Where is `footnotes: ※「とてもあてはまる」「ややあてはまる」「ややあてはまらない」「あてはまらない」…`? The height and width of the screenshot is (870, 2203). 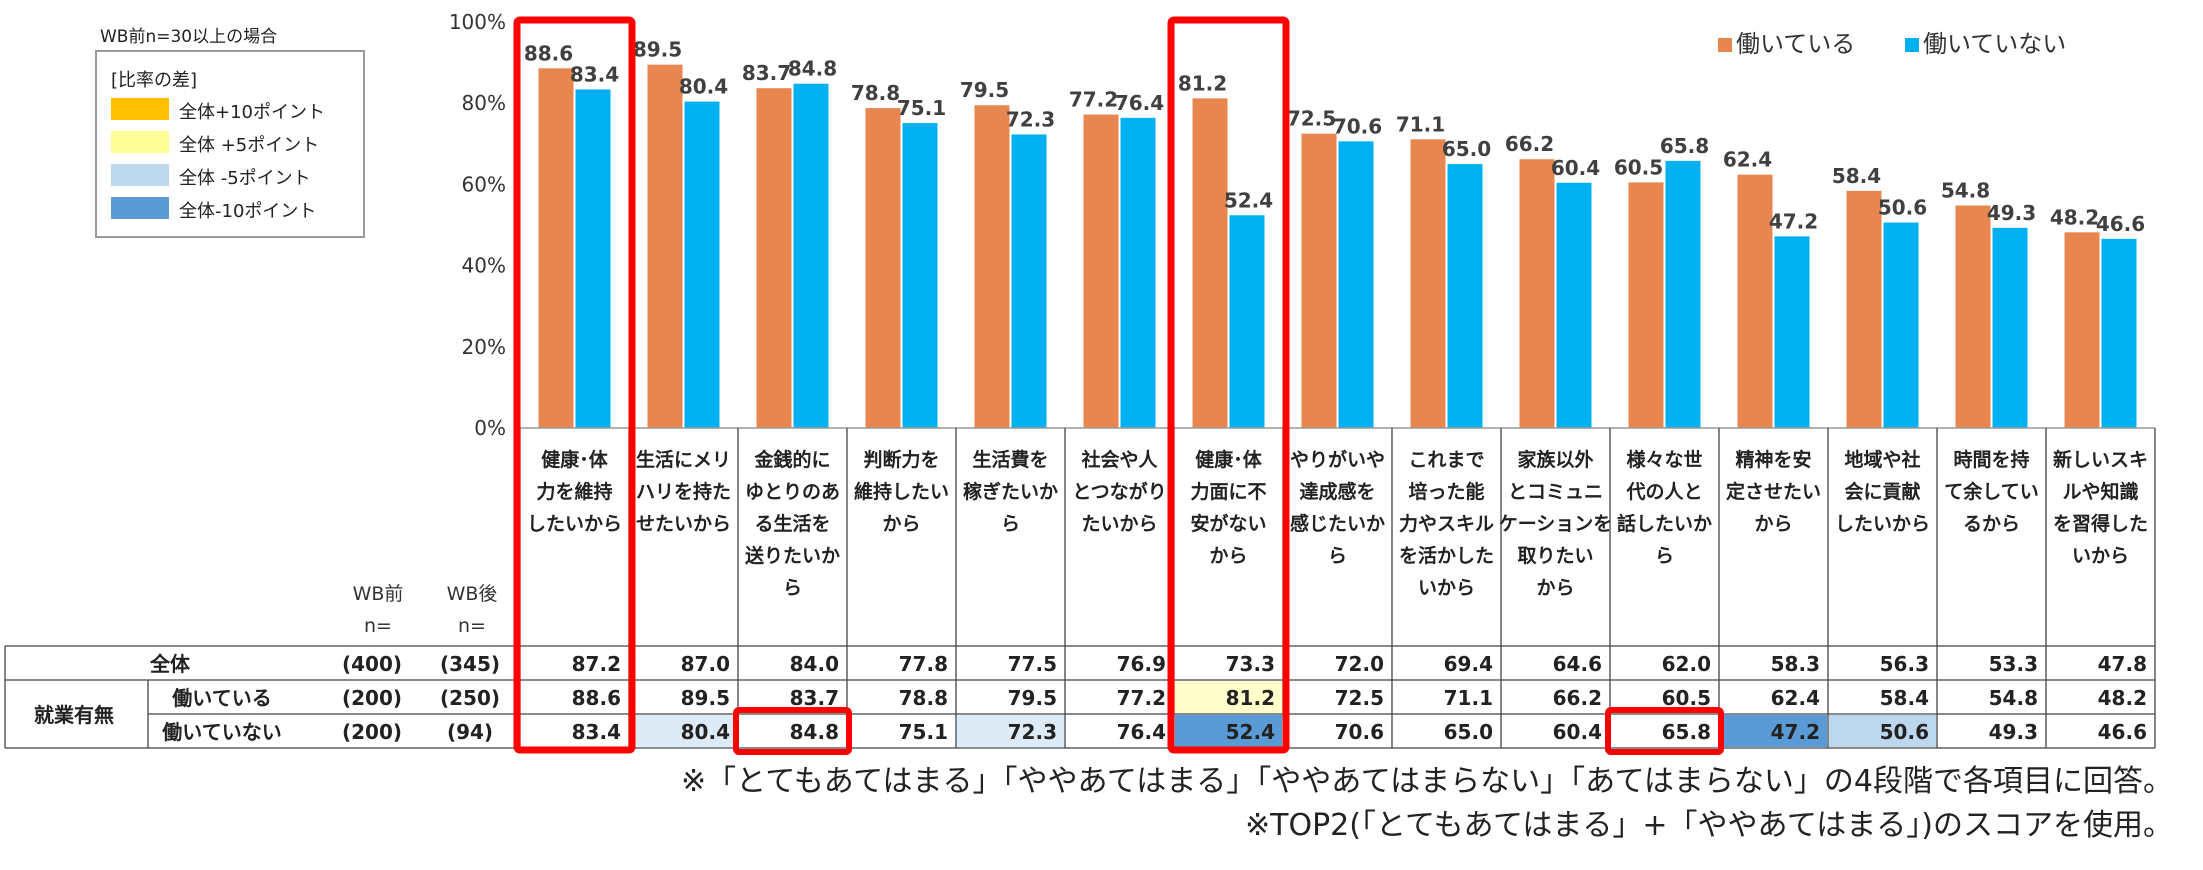
footnotes: ※「とてもあてはまる」「ややあてはまる」「ややあてはまらない」「あてはまらない」… is located at coordinates (1427, 804).